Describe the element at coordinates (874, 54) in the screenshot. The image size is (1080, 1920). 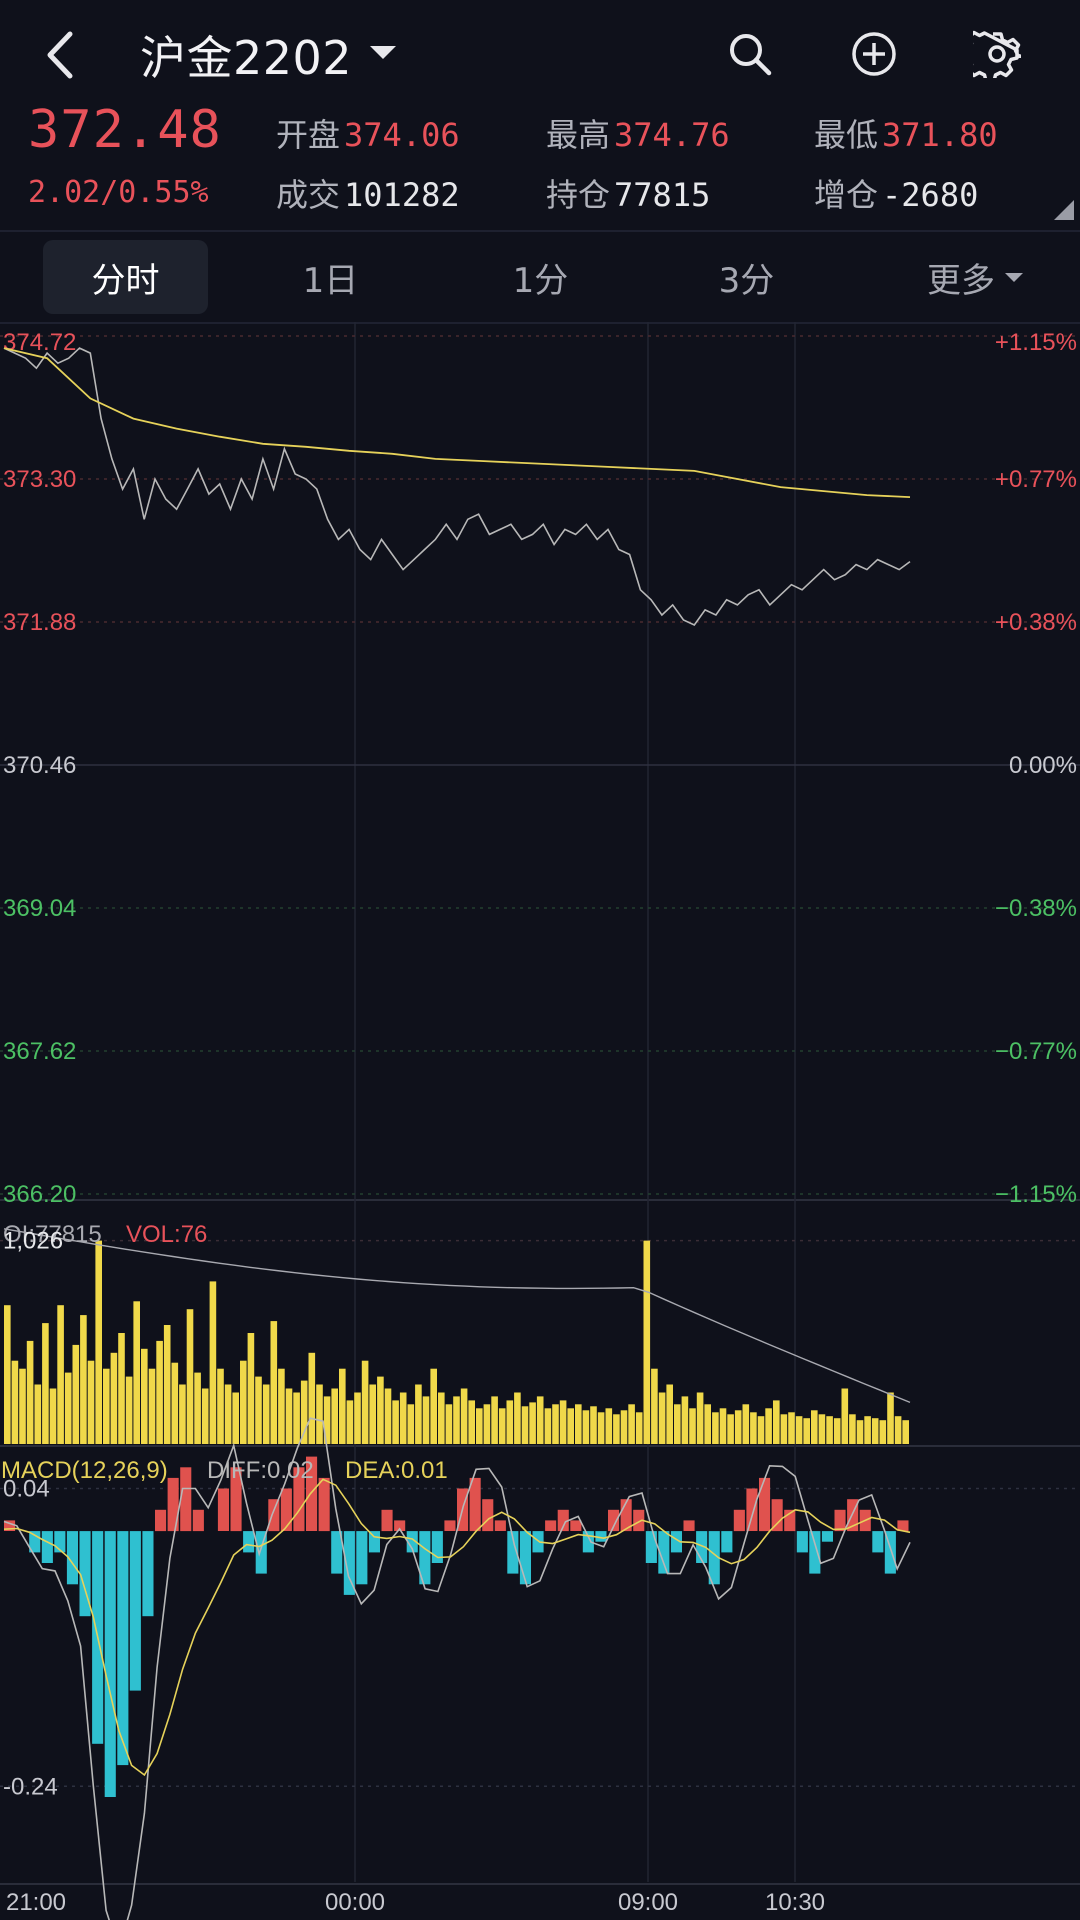
I see `add-icon` at that location.